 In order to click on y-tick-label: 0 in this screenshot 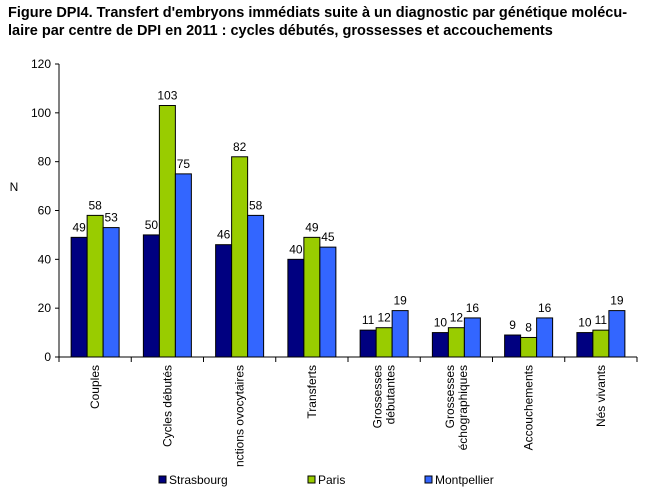, I will do `click(47, 357)`.